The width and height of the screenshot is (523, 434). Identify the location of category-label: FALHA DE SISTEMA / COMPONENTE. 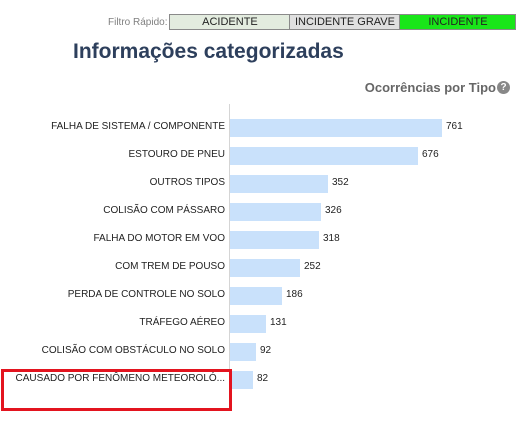
(138, 126).